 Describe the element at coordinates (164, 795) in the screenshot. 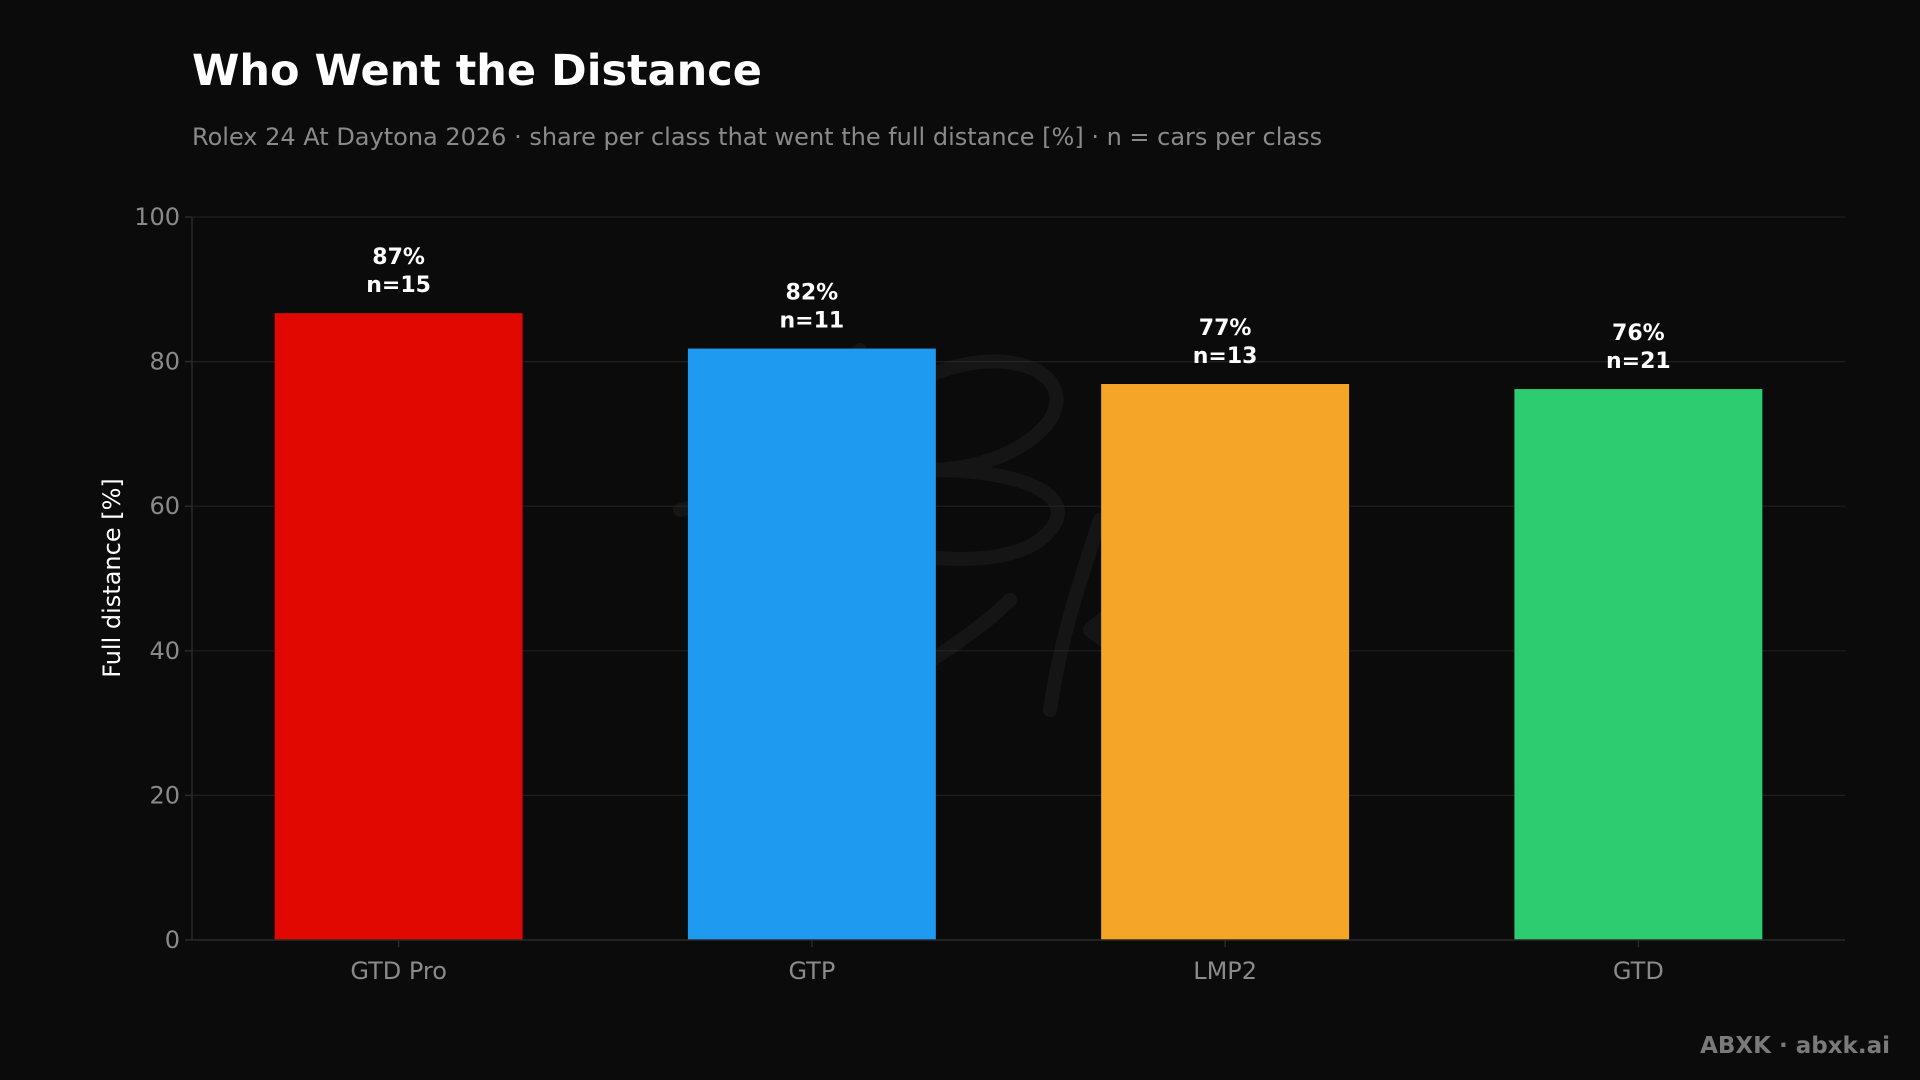

I see `y-tick-label: 20` at that location.